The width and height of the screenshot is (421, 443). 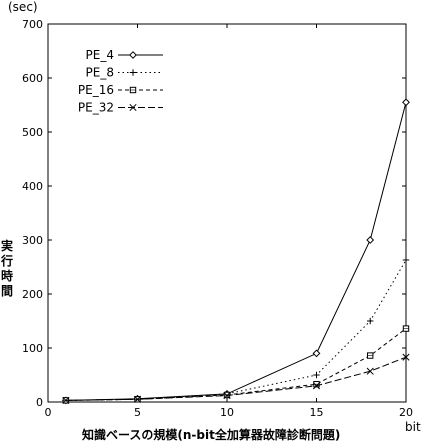 I want to click on y-tick-label: 500, so click(x=32, y=132).